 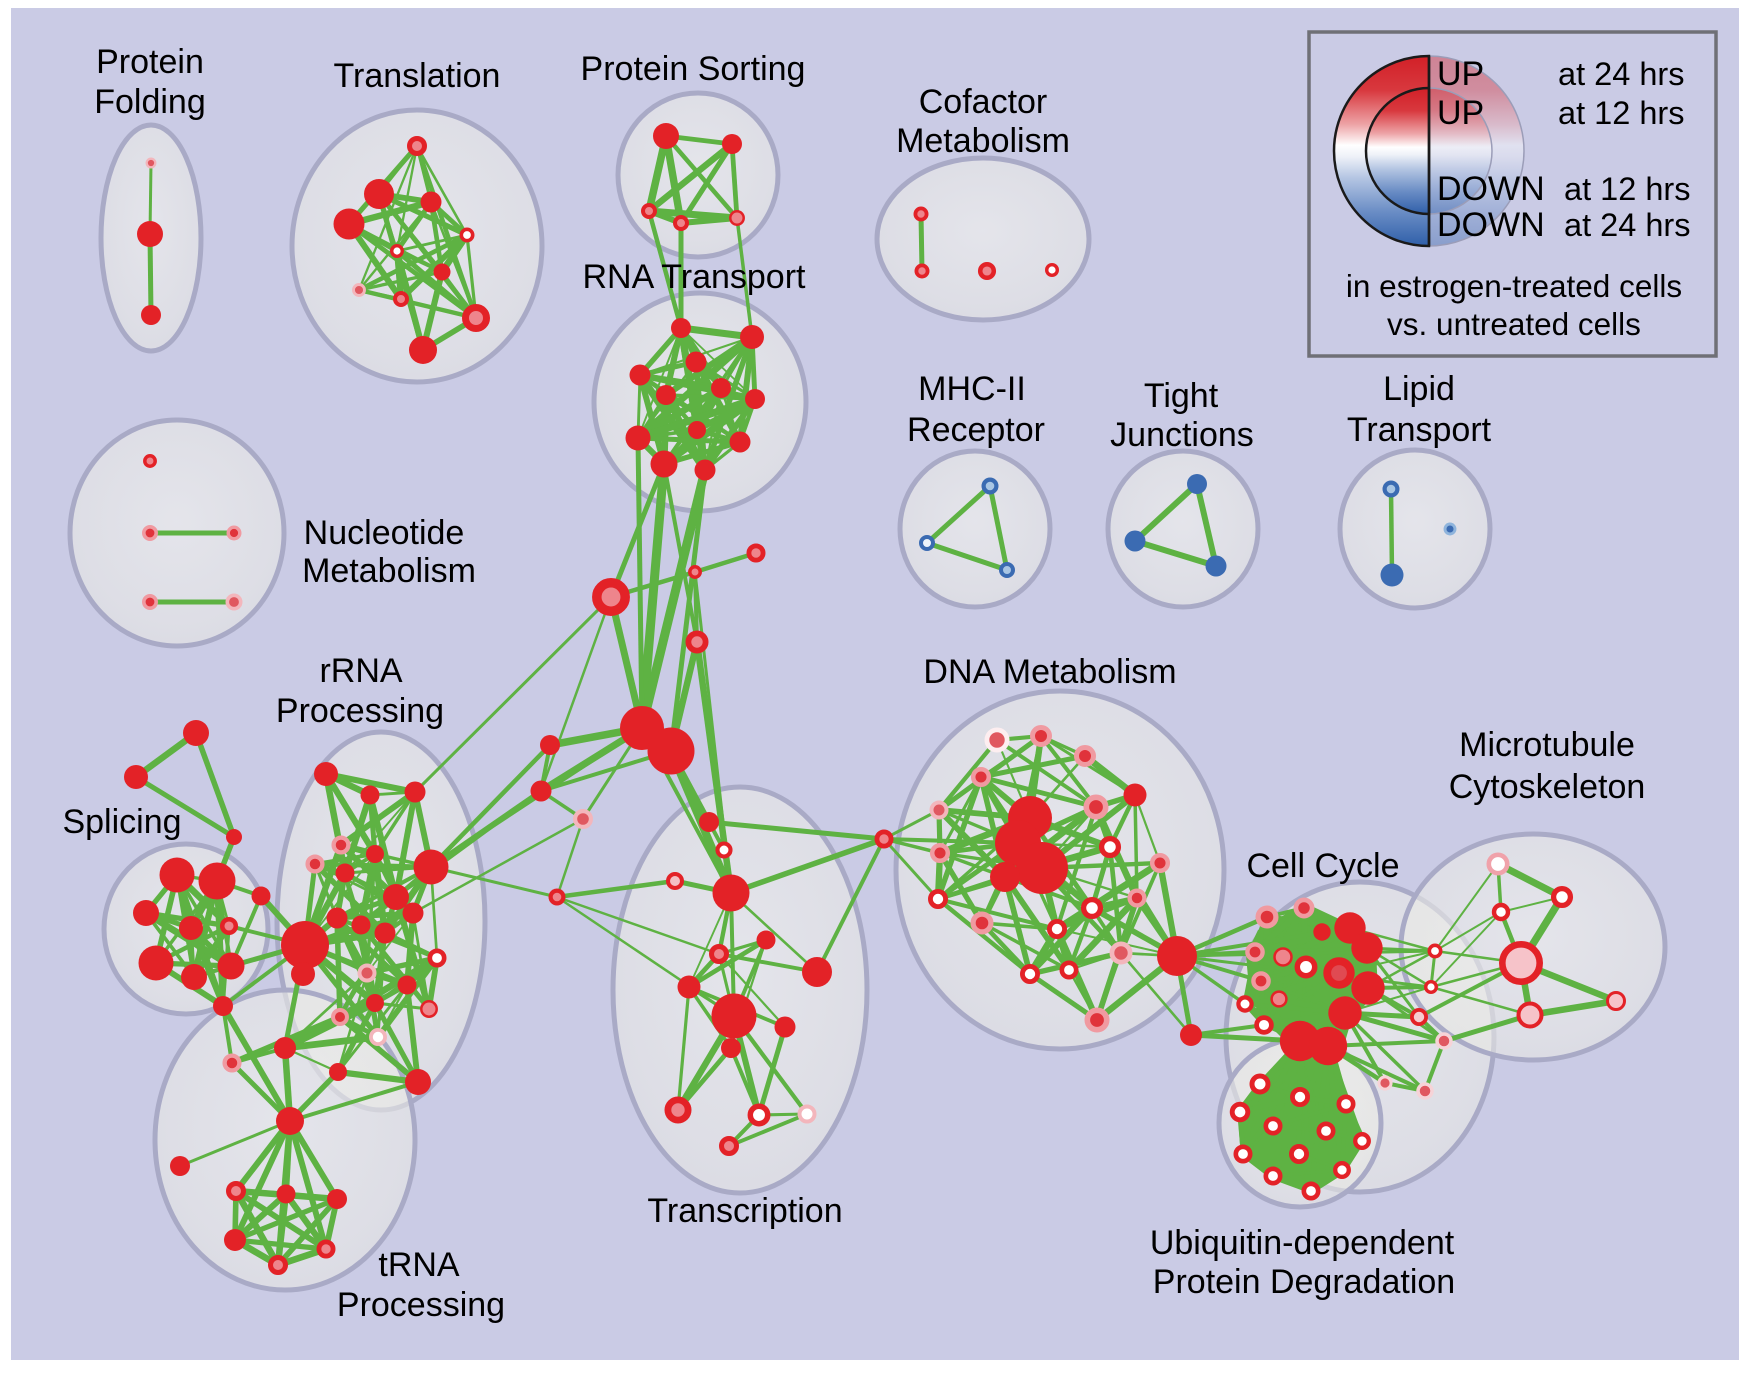 What do you see at coordinates (976, 430) in the screenshot?
I see `svg-text: Receptor` at bounding box center [976, 430].